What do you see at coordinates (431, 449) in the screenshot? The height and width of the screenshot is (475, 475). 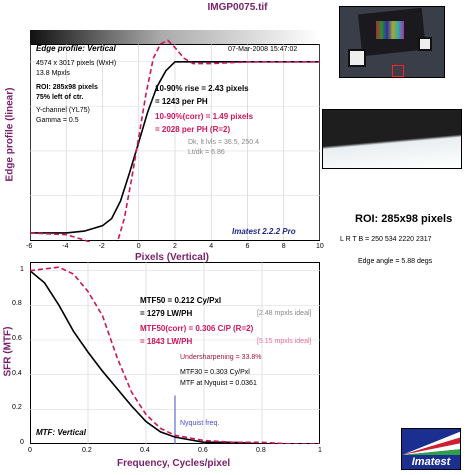 I see `imatest-logo: Imatest` at bounding box center [431, 449].